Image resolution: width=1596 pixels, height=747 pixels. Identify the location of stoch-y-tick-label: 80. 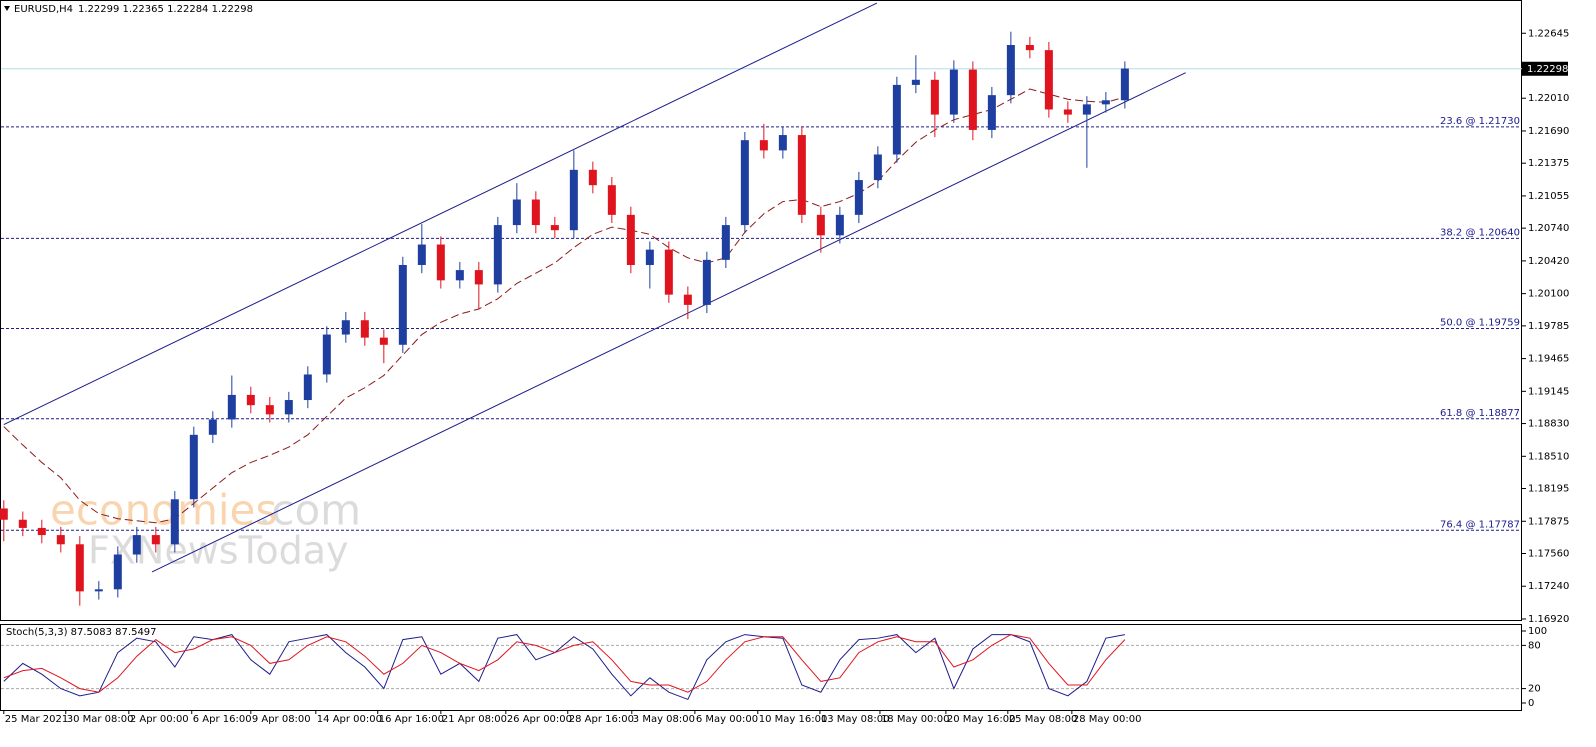
(1534, 645).